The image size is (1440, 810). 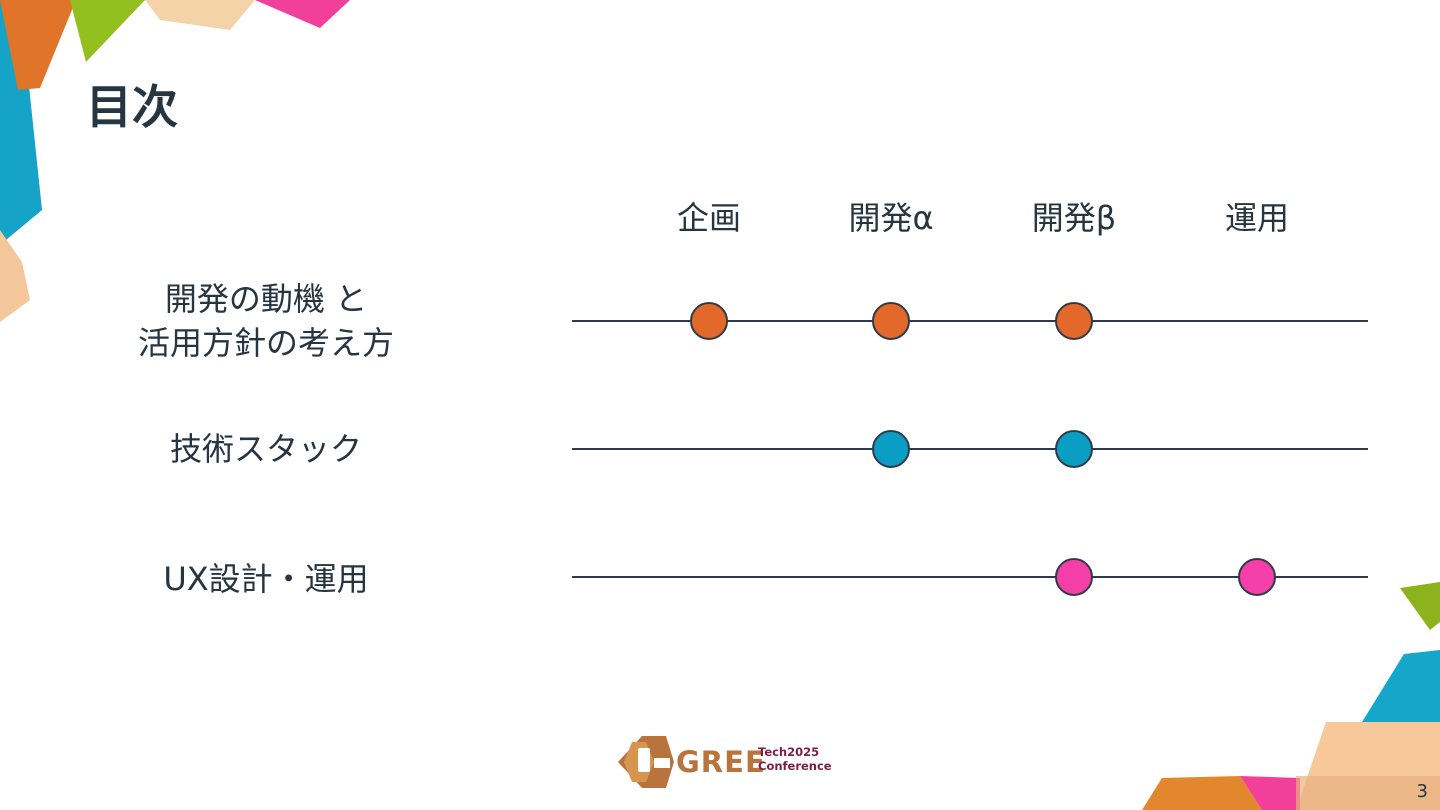 I want to click on row-label-line: 技術スタック, so click(x=265, y=449).